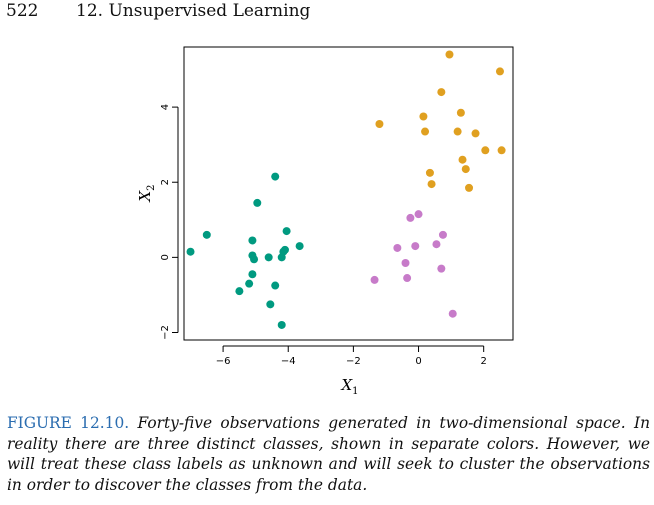  I want to click on x-tick-label: −4, so click(288, 361).